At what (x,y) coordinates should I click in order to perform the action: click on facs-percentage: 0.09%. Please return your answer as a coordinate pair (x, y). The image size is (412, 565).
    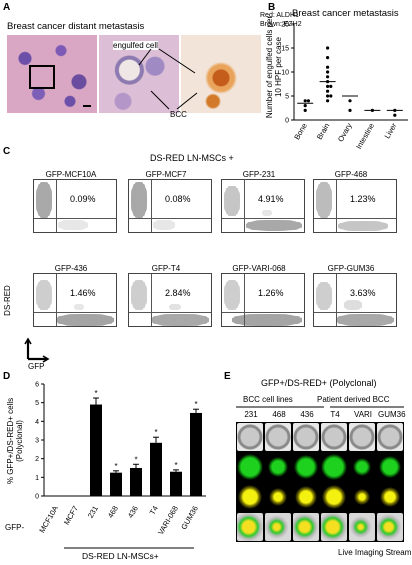
    Looking at the image, I should click on (83, 199).